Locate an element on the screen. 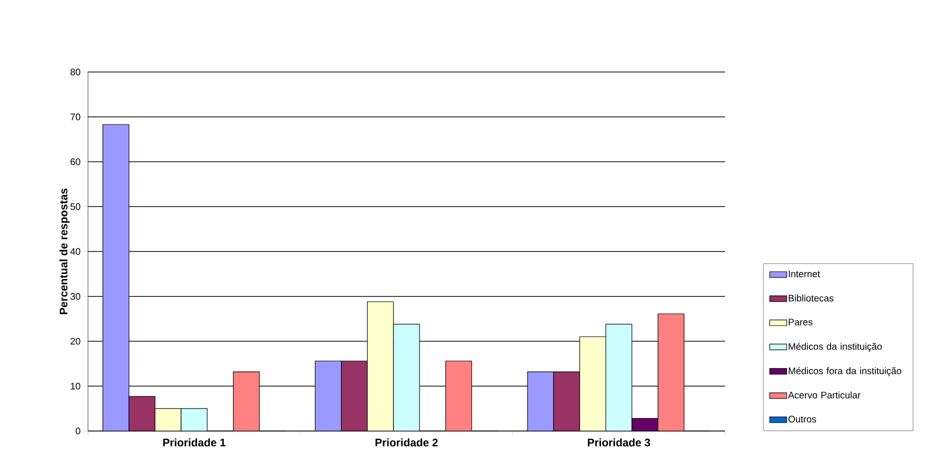  legend-label: Pares is located at coordinates (800, 322).